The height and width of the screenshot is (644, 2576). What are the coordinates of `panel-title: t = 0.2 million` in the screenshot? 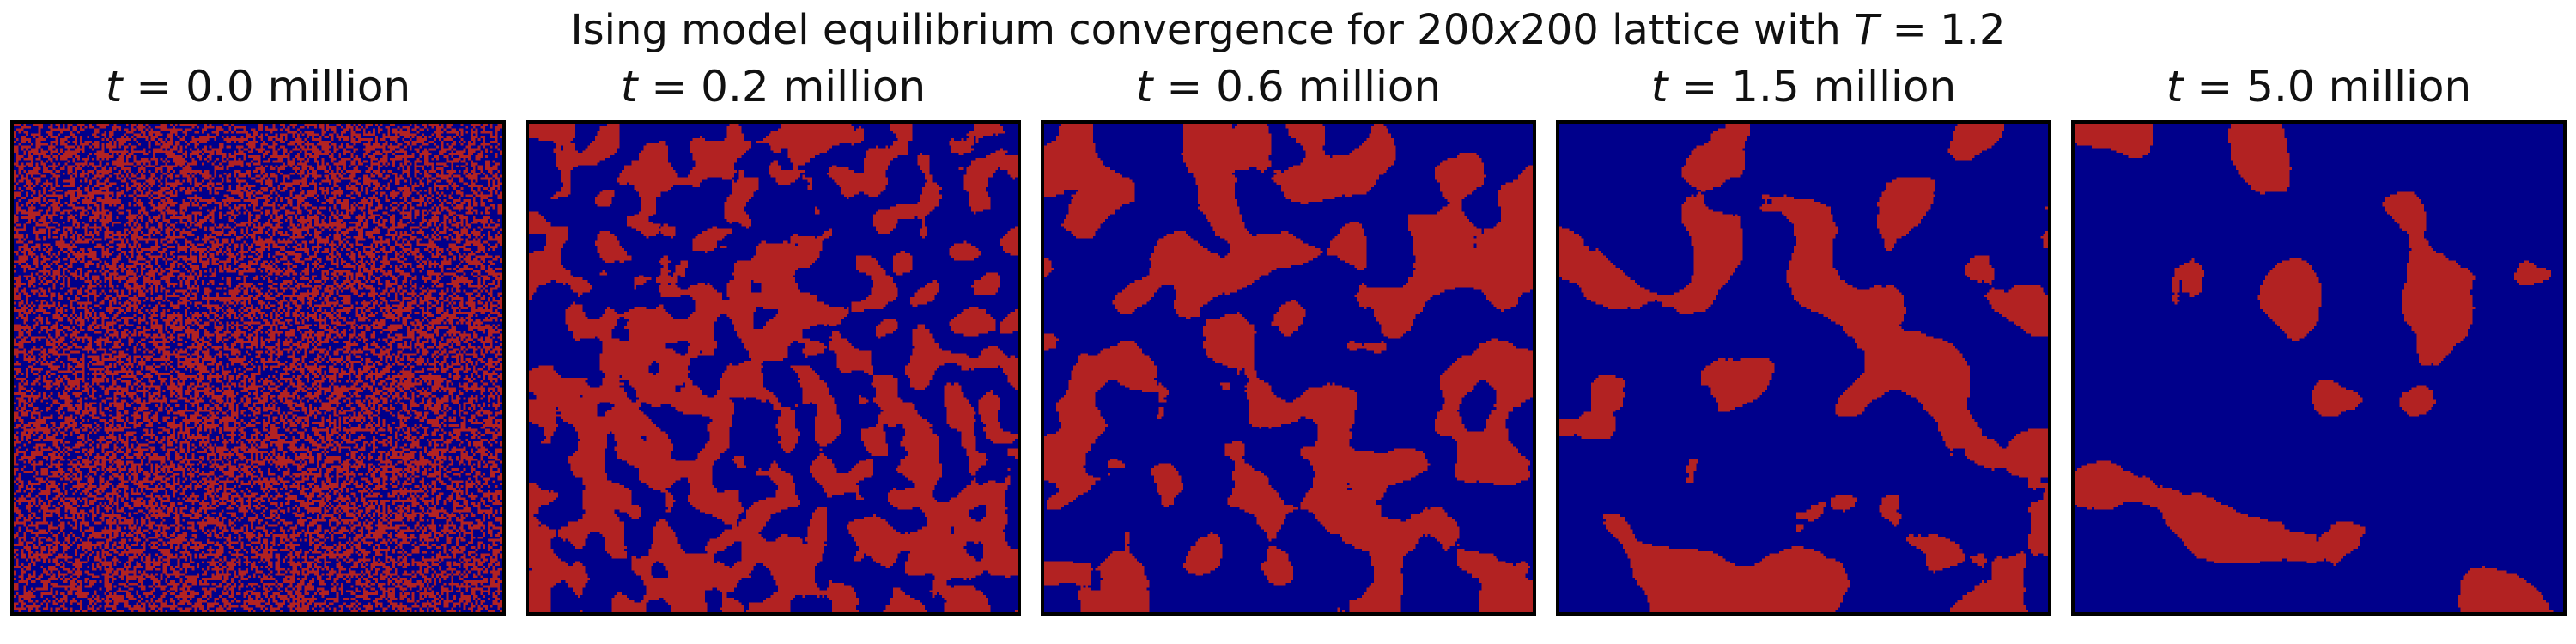 It's located at (773, 87).